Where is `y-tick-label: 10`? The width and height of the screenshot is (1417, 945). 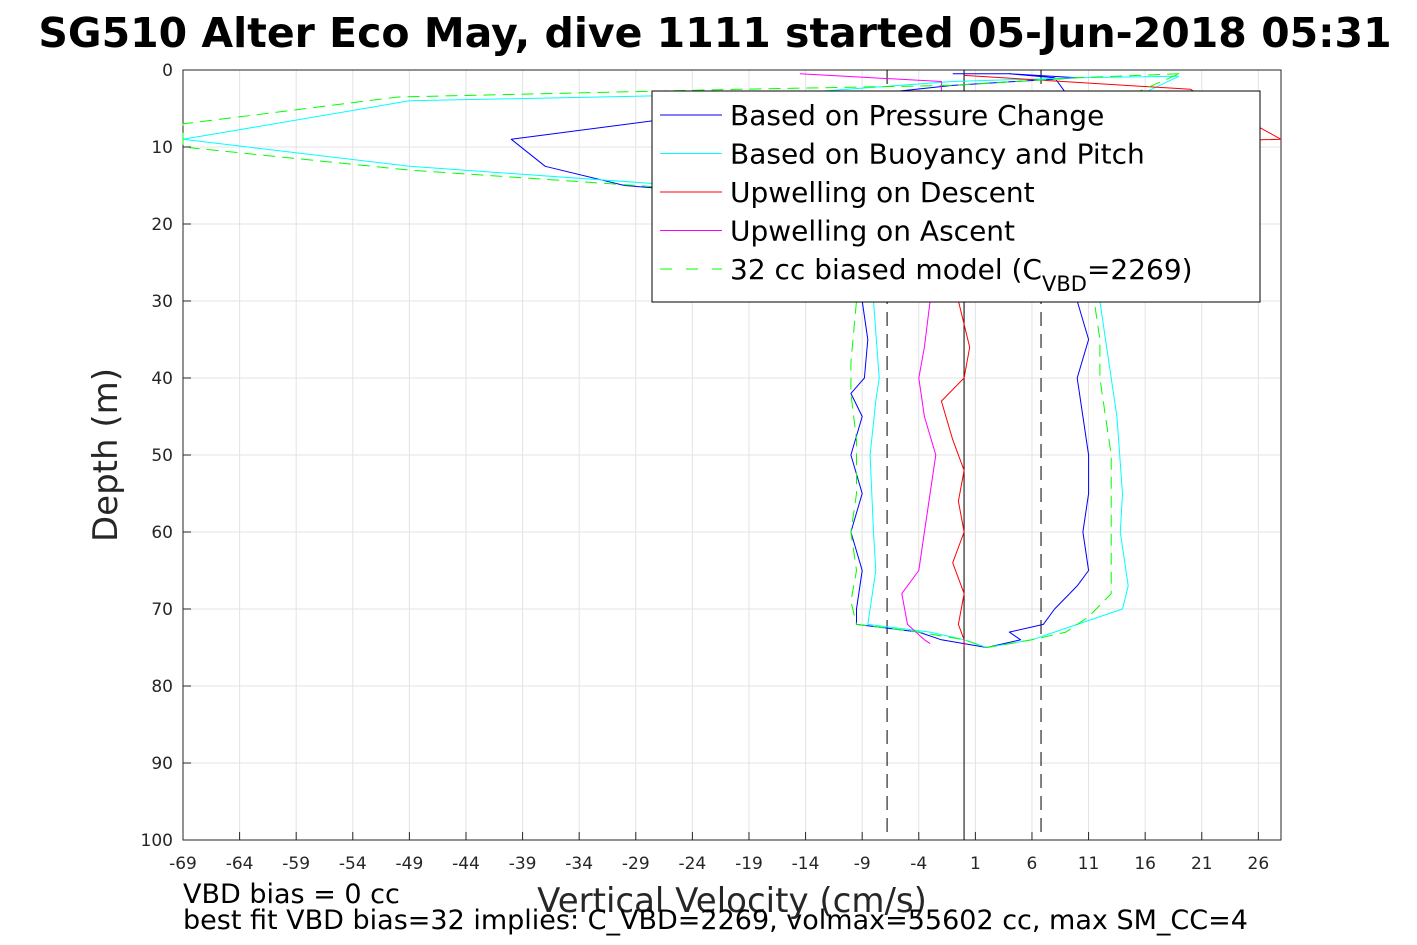
y-tick-label: 10 is located at coordinates (162, 148).